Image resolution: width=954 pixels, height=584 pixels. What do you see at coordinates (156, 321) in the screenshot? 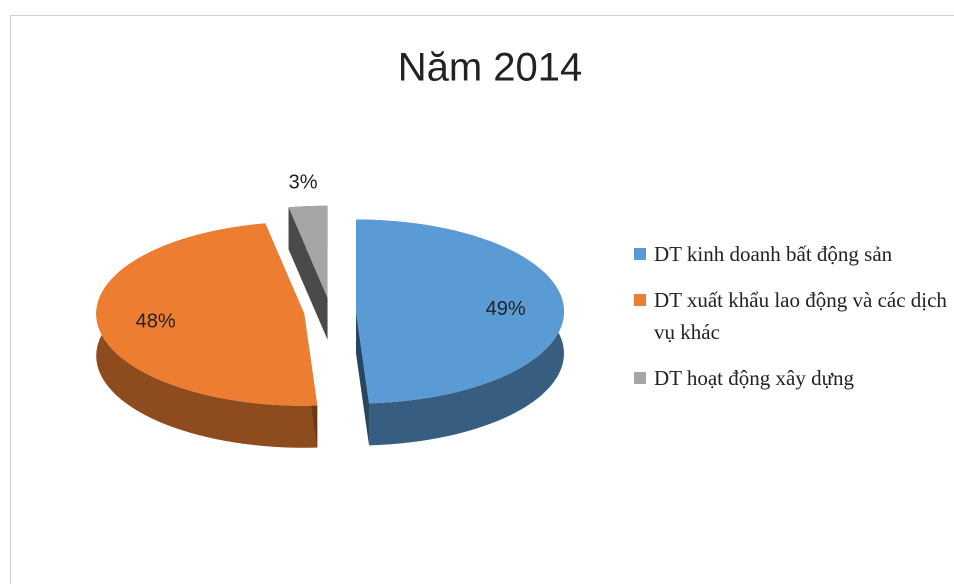
I see `data-label: 48%` at bounding box center [156, 321].